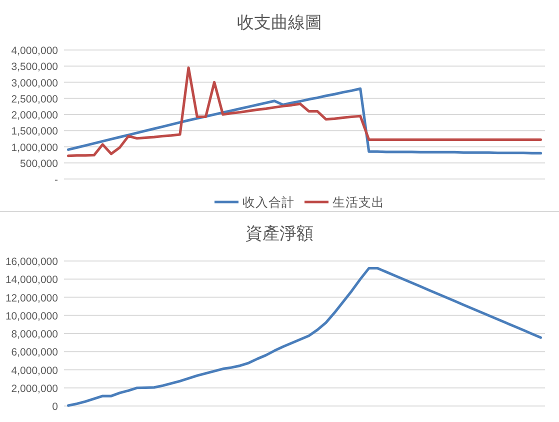 This screenshot has height=422, width=559. I want to click on legend-label: 收入合計, so click(268, 203).